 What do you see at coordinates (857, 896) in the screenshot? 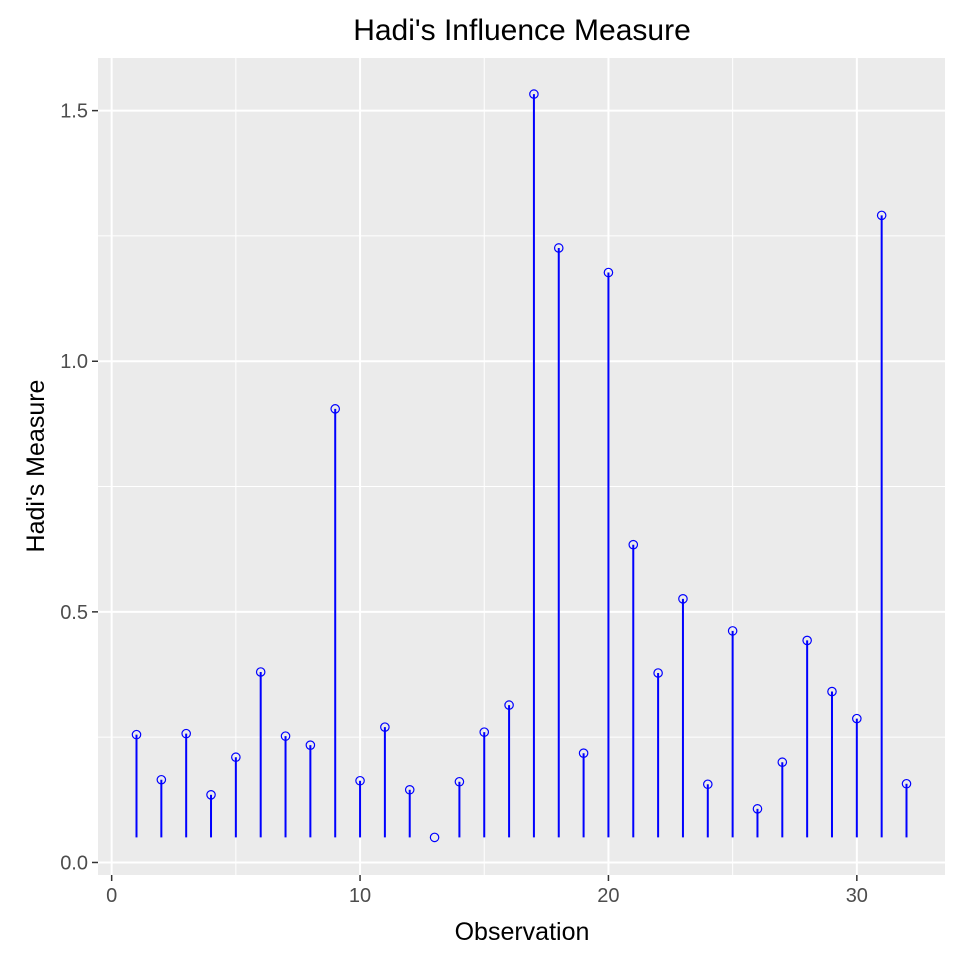
I see `x-tick-label: 30` at bounding box center [857, 896].